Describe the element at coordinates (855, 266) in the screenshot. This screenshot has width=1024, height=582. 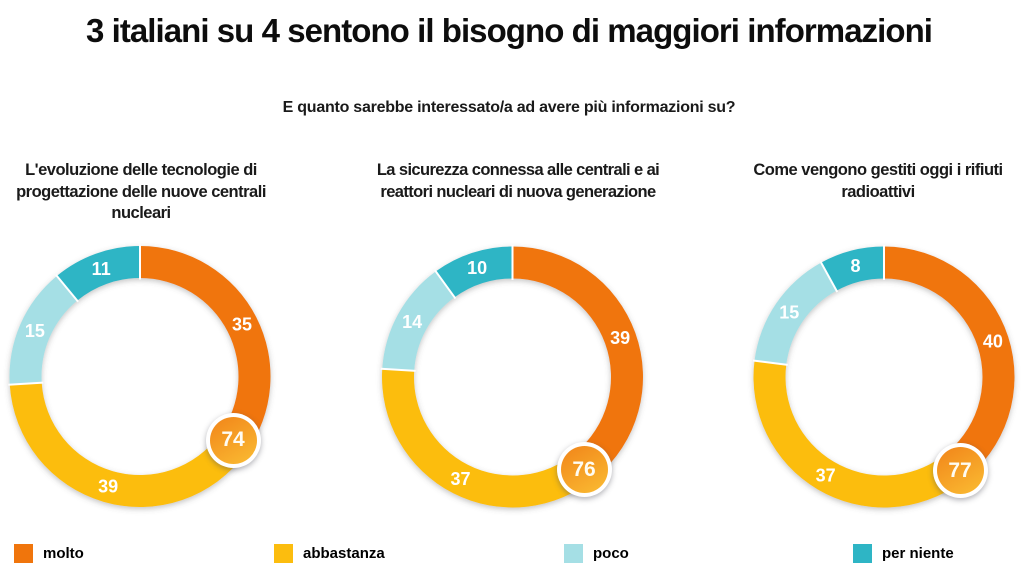
I see `svg-text: 8` at that location.